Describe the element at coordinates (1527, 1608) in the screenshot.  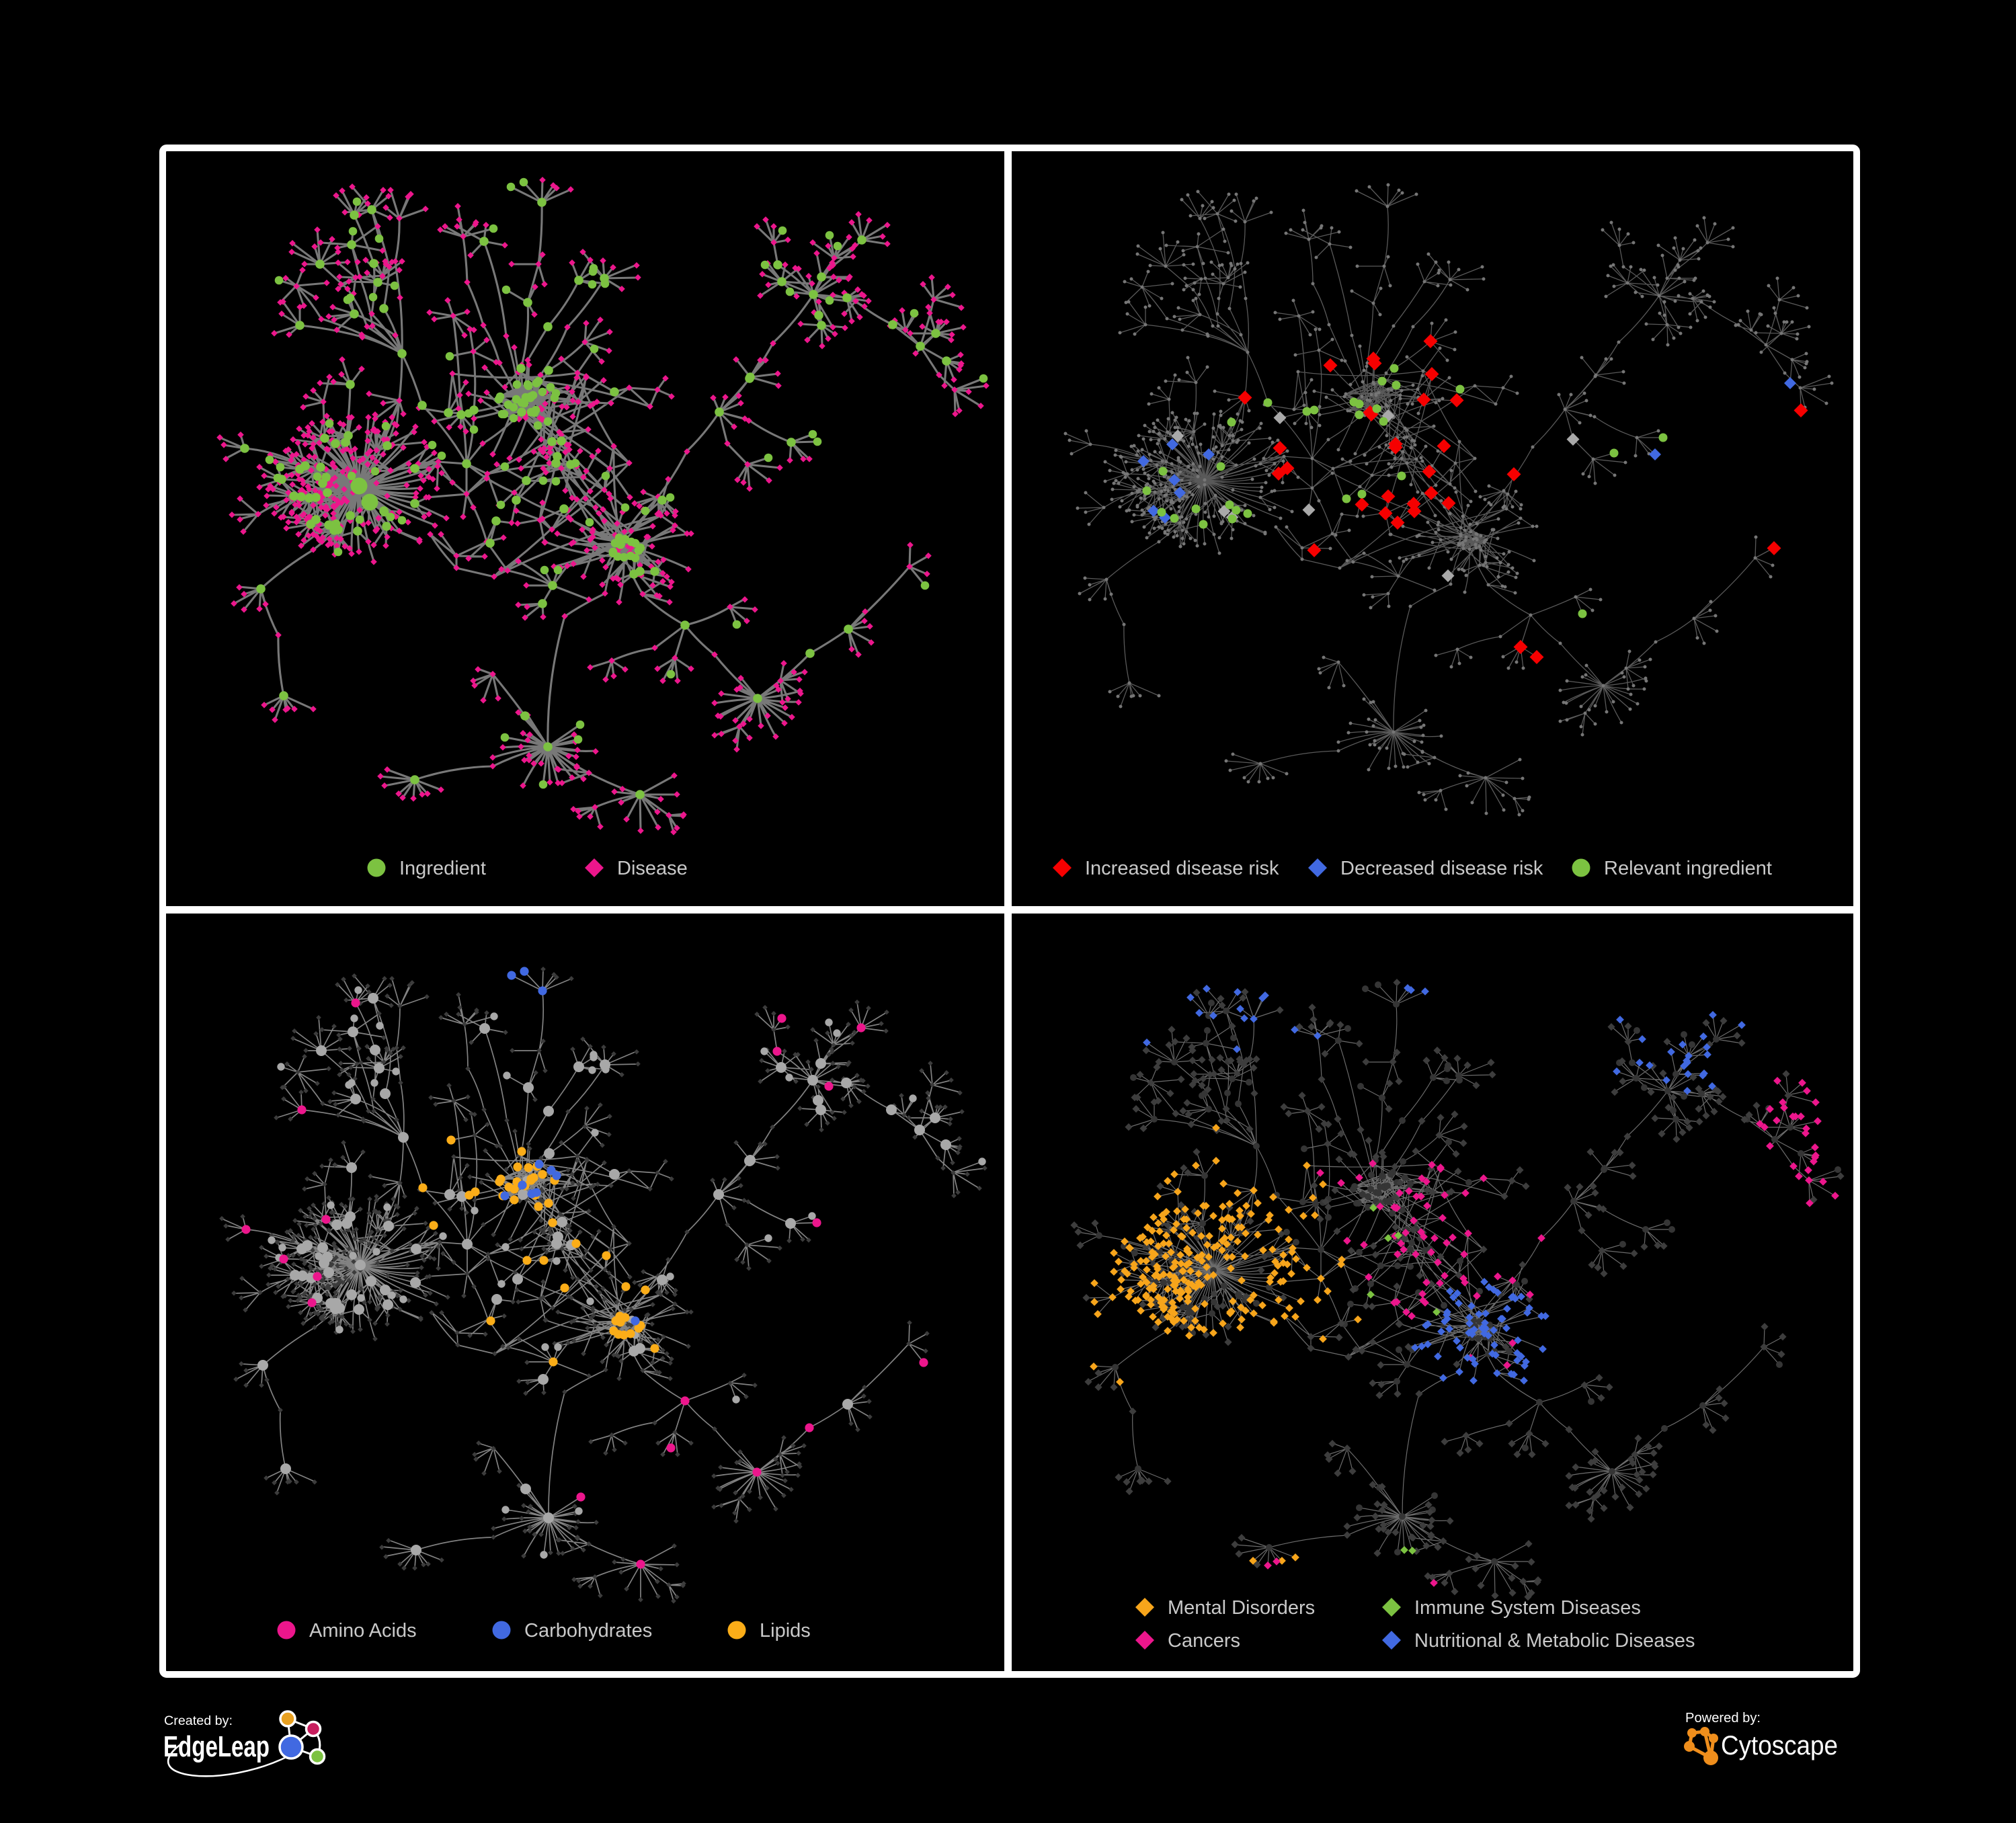
I see `svg-text: Immune System Diseases` at that location.